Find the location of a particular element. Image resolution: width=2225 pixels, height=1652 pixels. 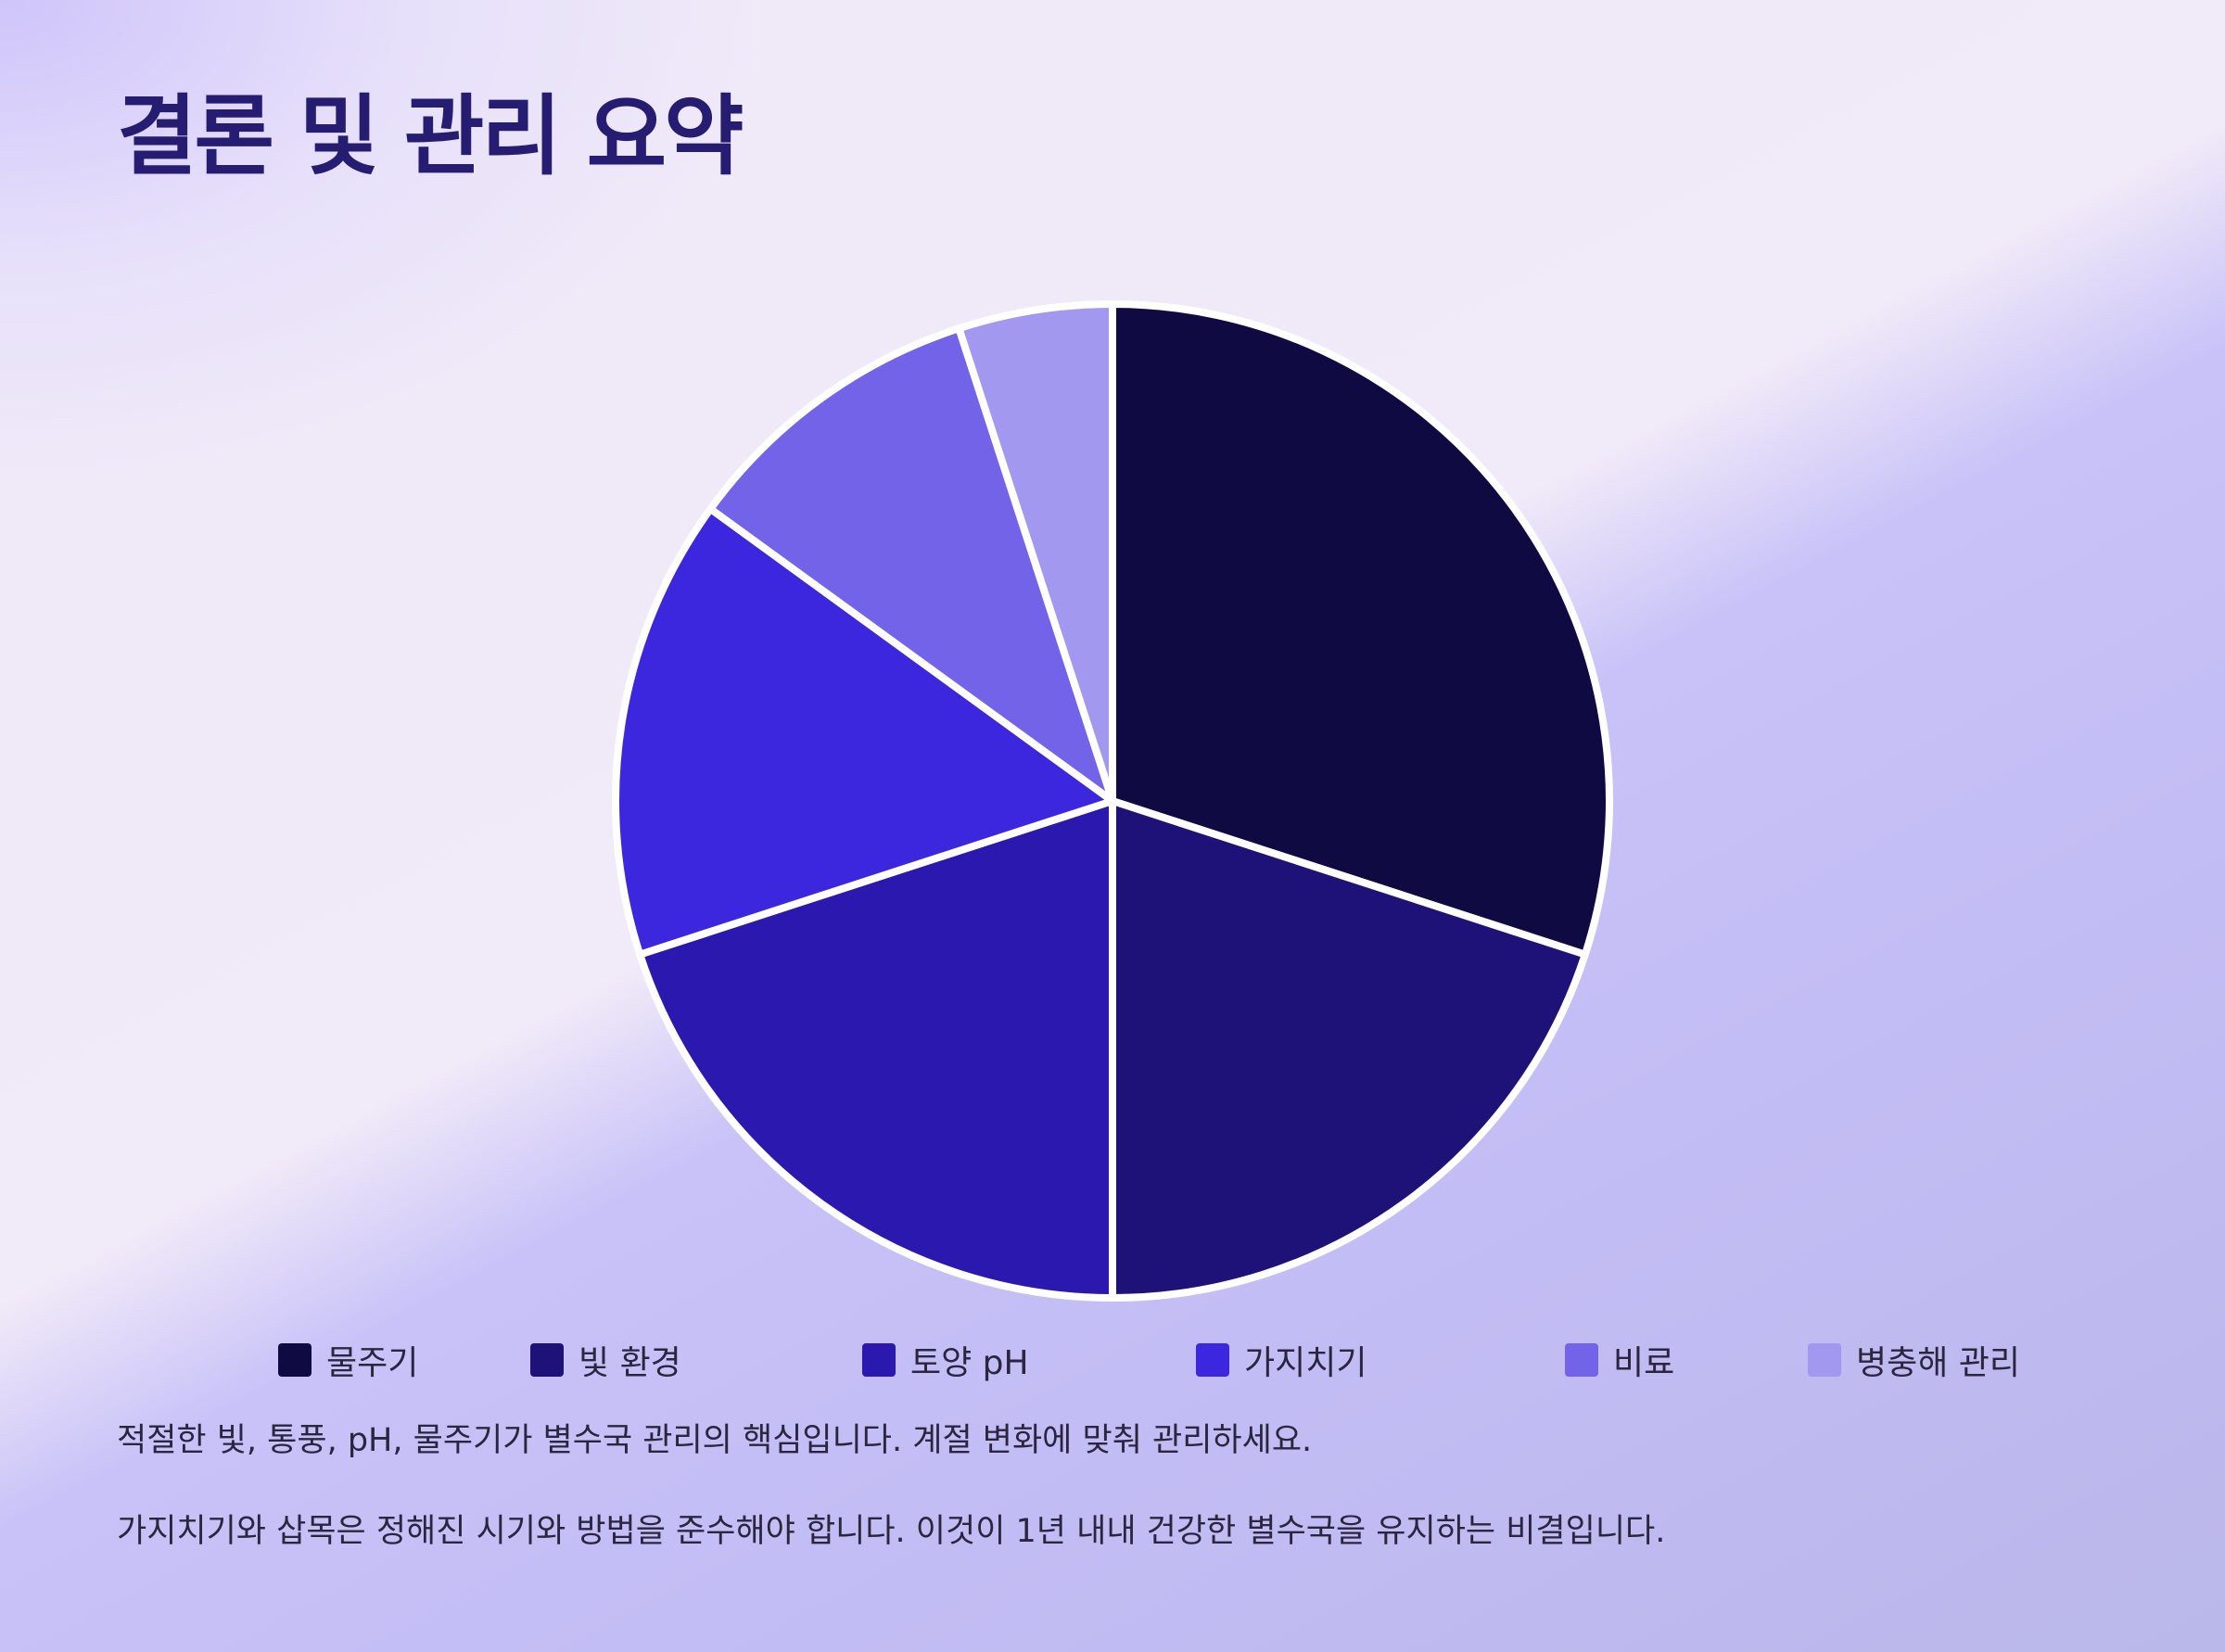

slice-watering is located at coordinates (1361, 629).